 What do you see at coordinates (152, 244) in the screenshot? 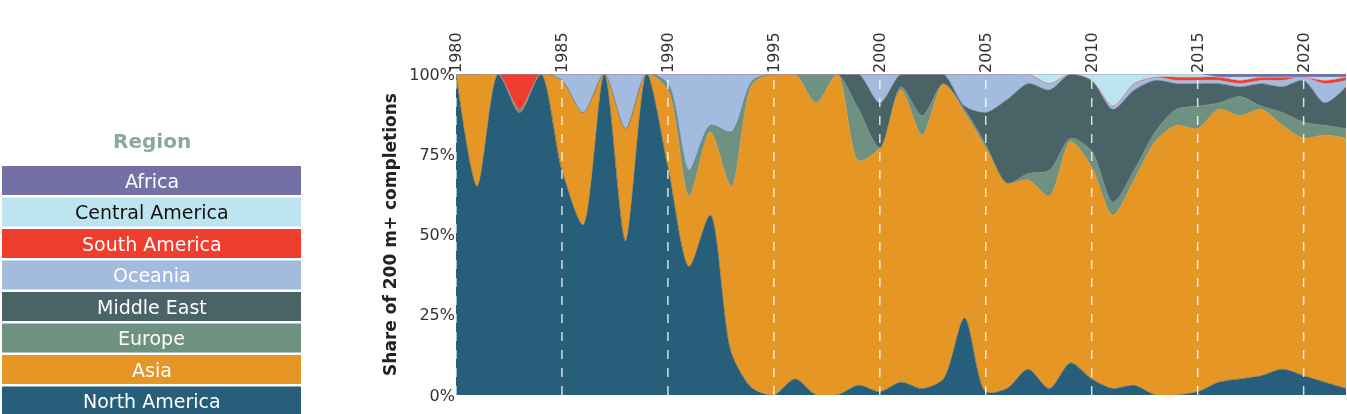
I see `text: South America` at bounding box center [152, 244].